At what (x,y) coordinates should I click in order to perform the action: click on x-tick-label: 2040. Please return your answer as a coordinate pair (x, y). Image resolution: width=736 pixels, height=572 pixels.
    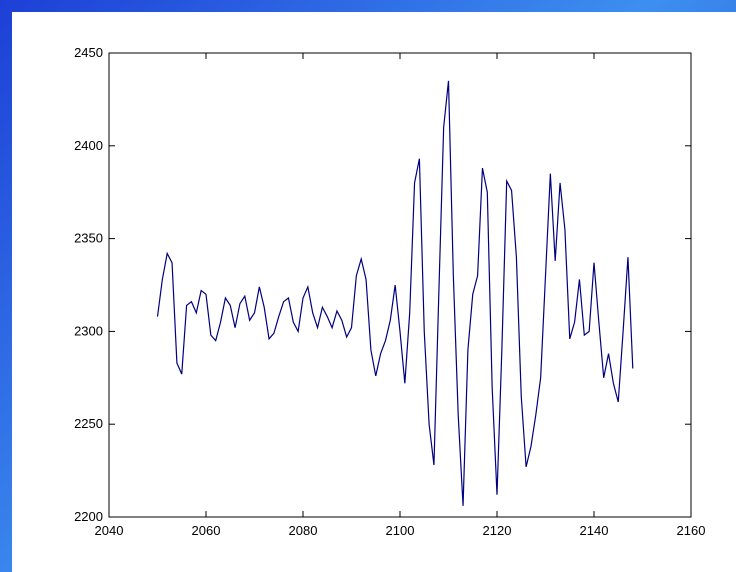
    Looking at the image, I should click on (109, 530).